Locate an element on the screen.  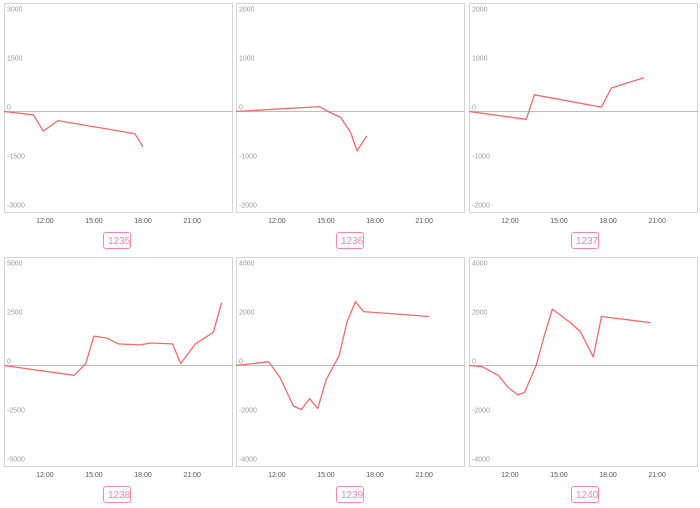
chart-panel-1237: 2000 1000 0 -1000 -2000 12:00 15:00 18:00 21:00 is located at coordinates (583, 114).